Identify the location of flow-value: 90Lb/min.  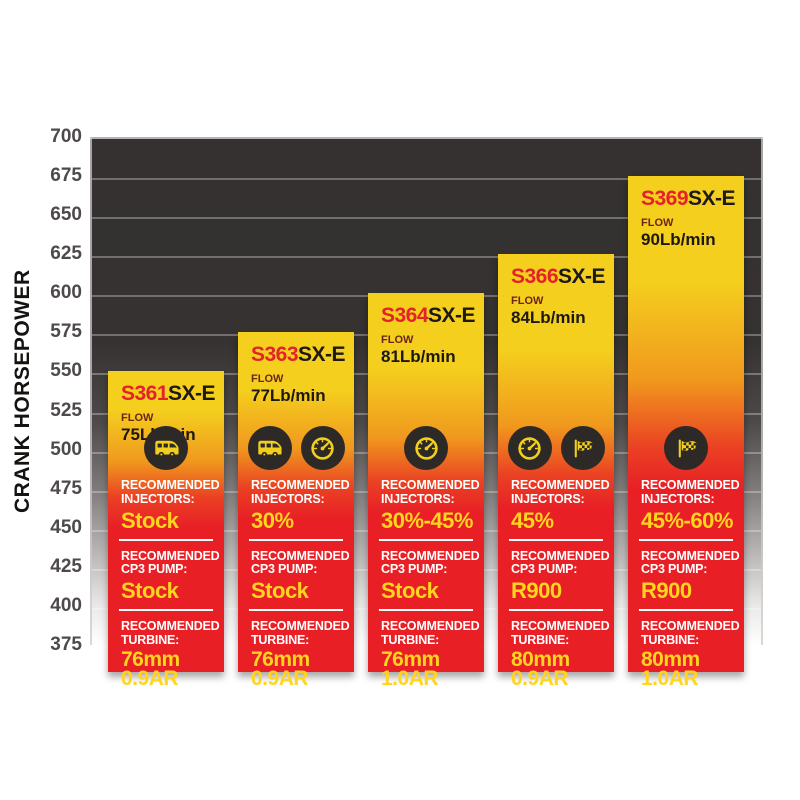
(678, 240).